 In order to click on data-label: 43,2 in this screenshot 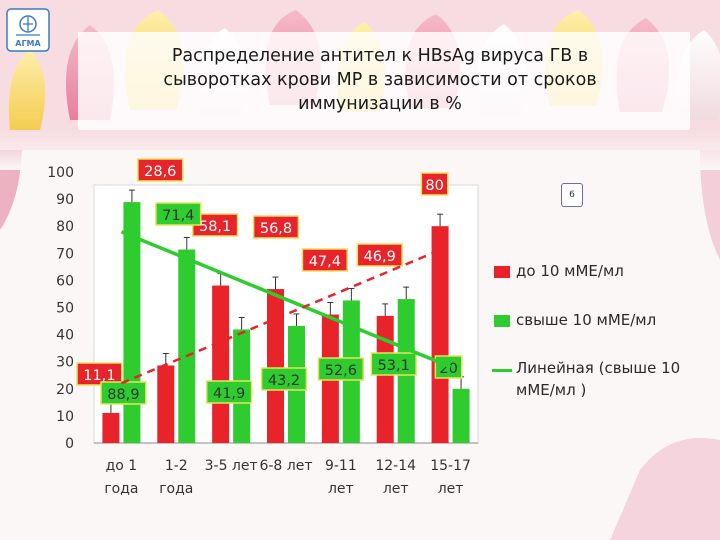, I will do `click(284, 381)`.